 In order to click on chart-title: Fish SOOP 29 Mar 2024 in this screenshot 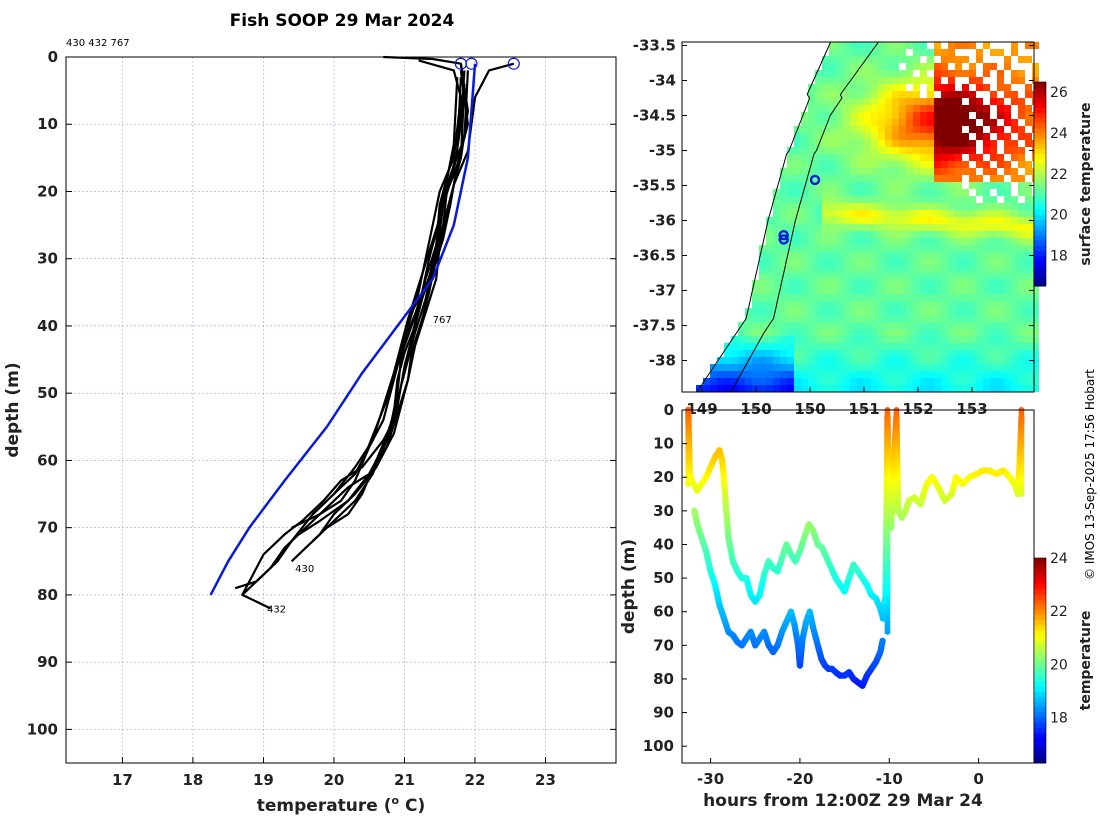, I will do `click(342, 21)`.